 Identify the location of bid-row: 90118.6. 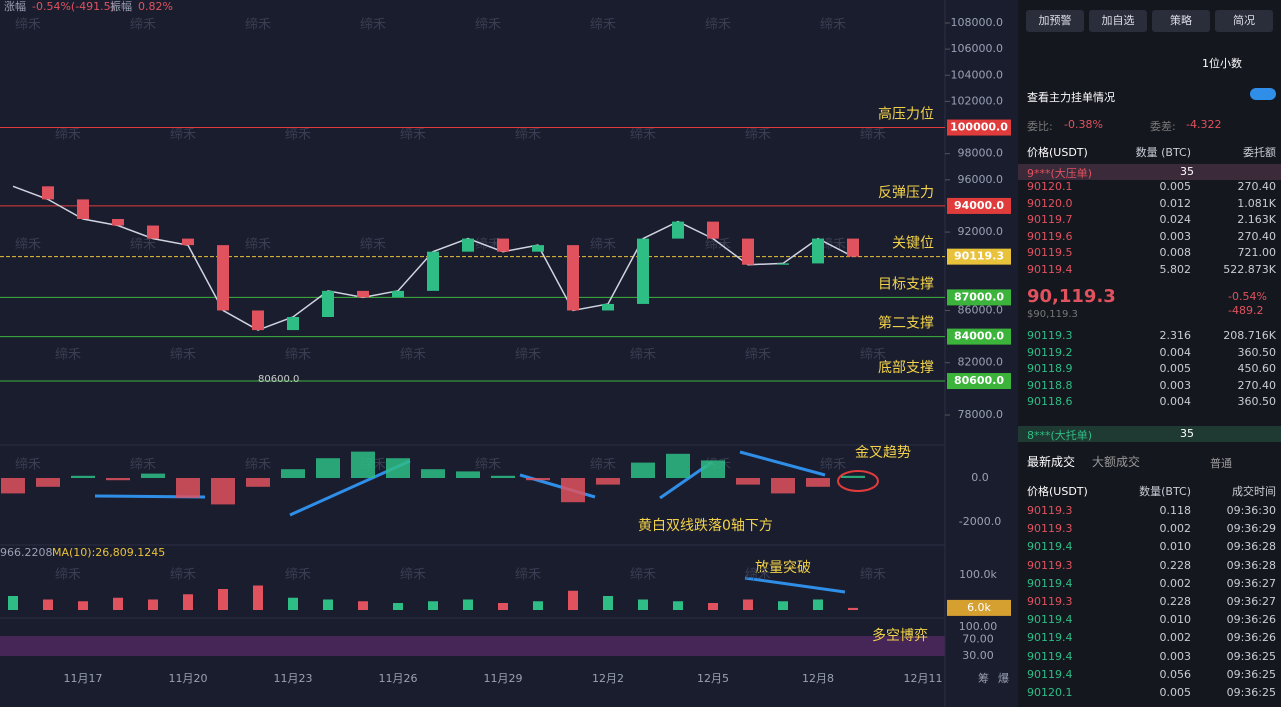
(1050, 401).